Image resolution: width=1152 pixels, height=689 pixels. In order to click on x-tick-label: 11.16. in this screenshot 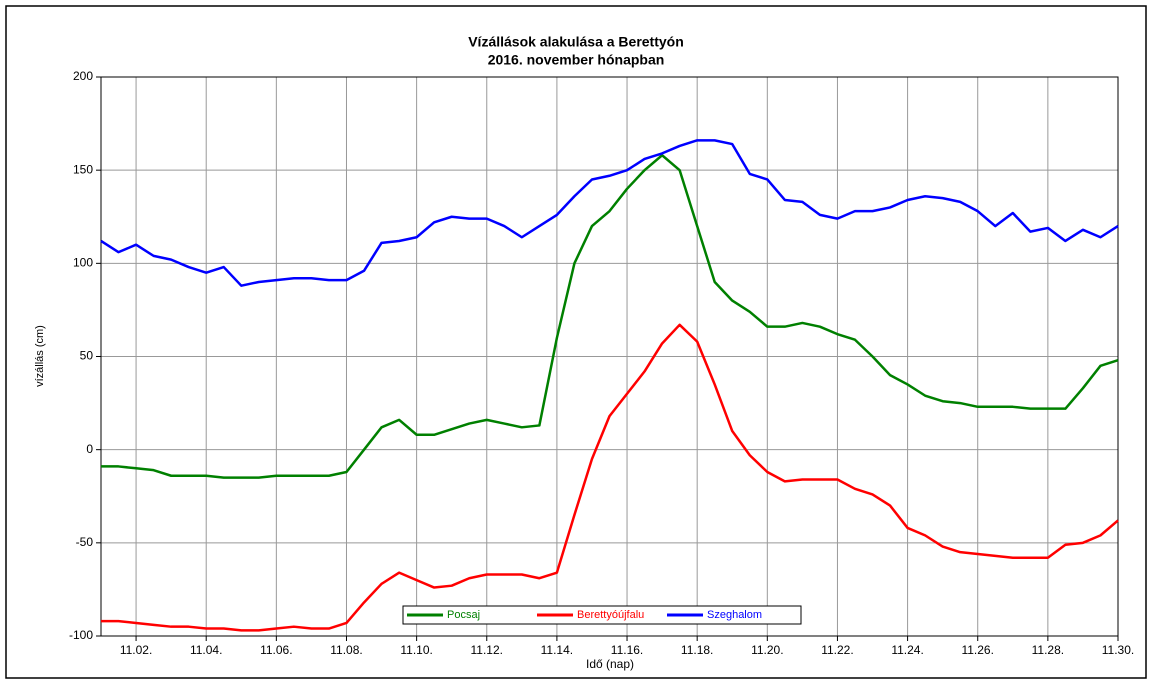, I will do `click(627, 650)`.